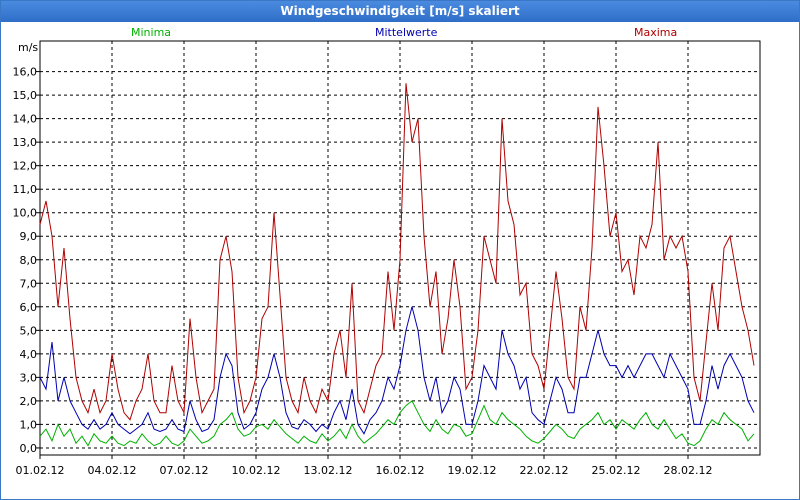 The width and height of the screenshot is (800, 500). What do you see at coordinates (25, 119) in the screenshot?
I see `y-tick-label: 14,0` at bounding box center [25, 119].